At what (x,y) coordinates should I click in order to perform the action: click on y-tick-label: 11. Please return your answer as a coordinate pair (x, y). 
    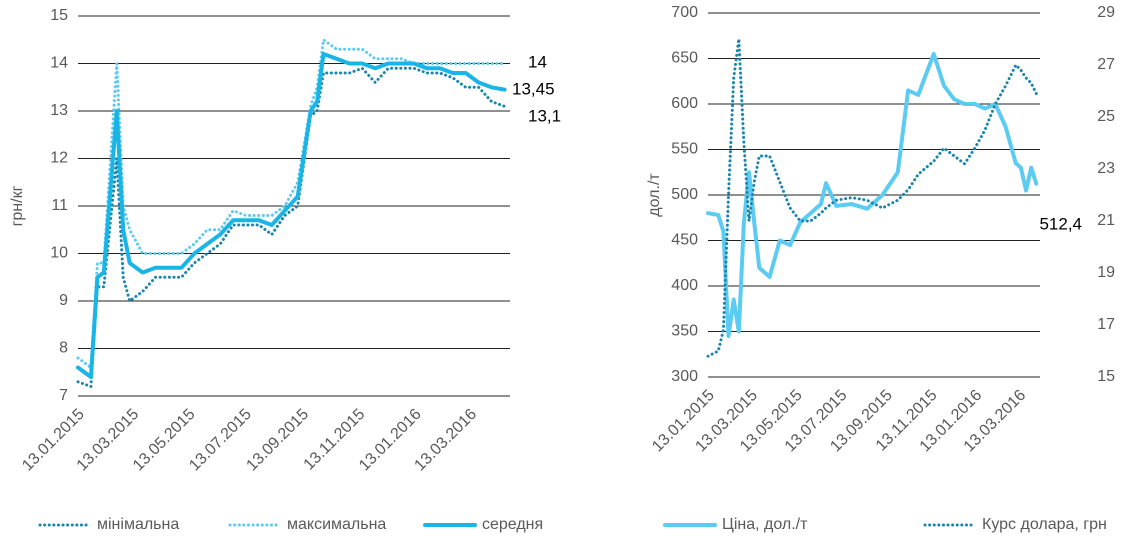
    Looking at the image, I should click on (59, 205).